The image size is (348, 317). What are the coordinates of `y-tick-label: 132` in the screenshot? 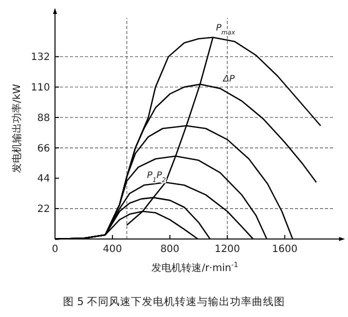 It's located at (40, 58).